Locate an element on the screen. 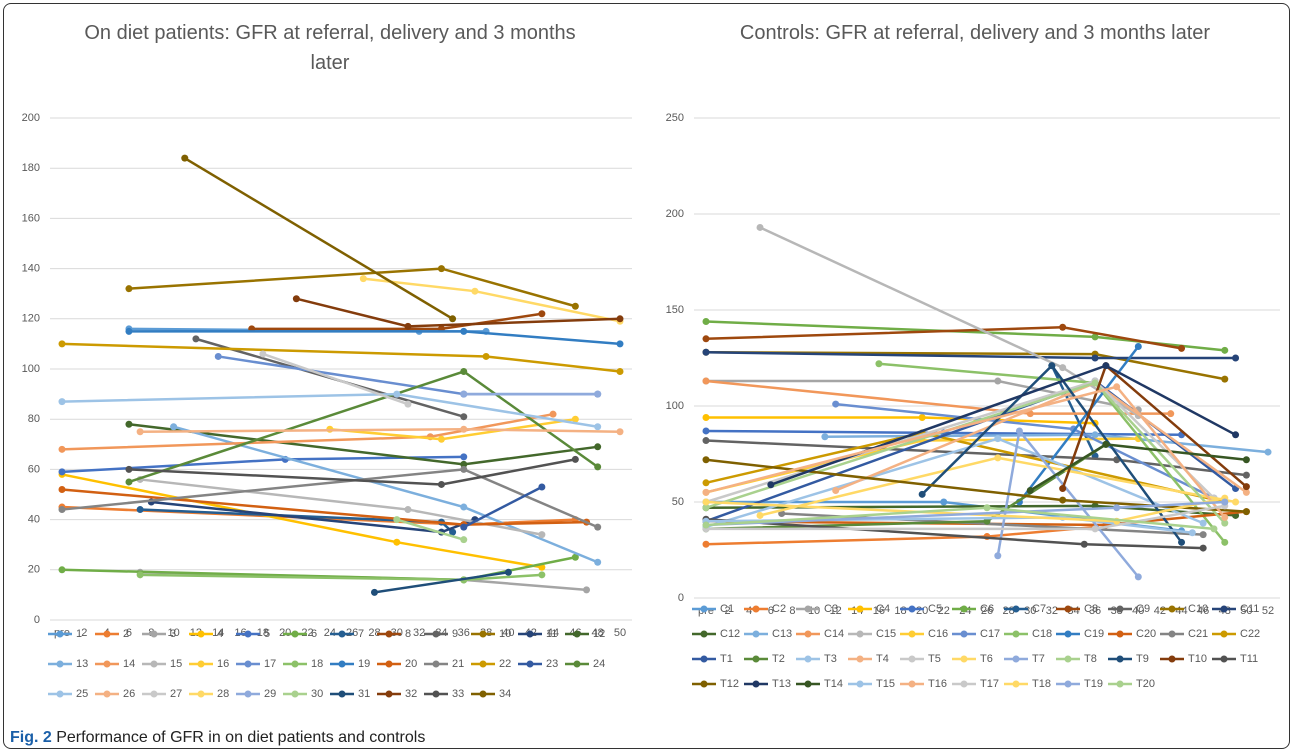 Image resolution: width=1295 pixels, height=754 pixels. y-tick-label: 0 is located at coordinates (681, 598).